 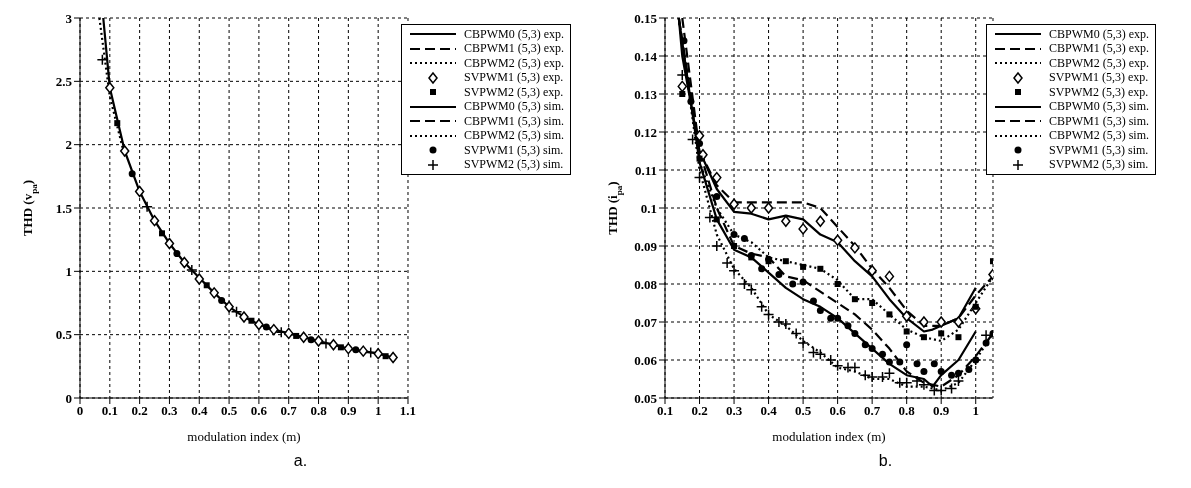 I want to click on y-tick-label: 0.15, so click(x=646, y=18).